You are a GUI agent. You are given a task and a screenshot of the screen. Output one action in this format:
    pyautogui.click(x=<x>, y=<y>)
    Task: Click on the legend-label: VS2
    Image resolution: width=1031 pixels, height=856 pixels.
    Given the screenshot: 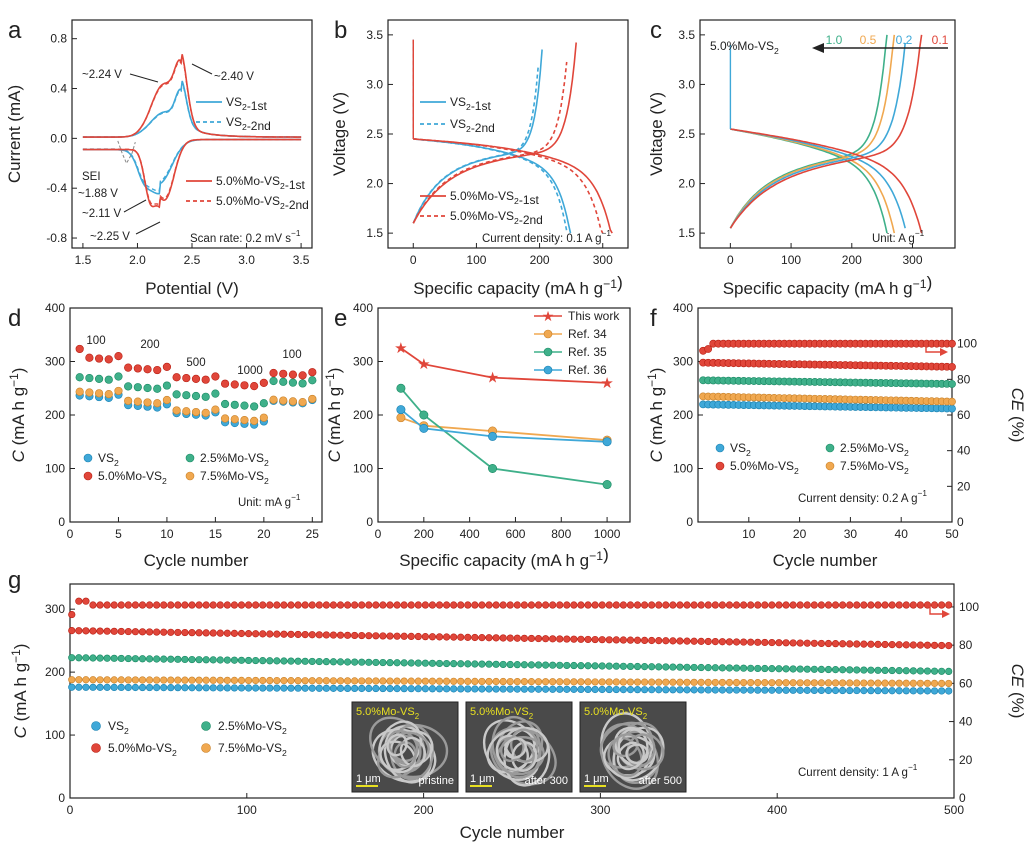 What is the action you would take?
    pyautogui.click(x=740, y=449)
    